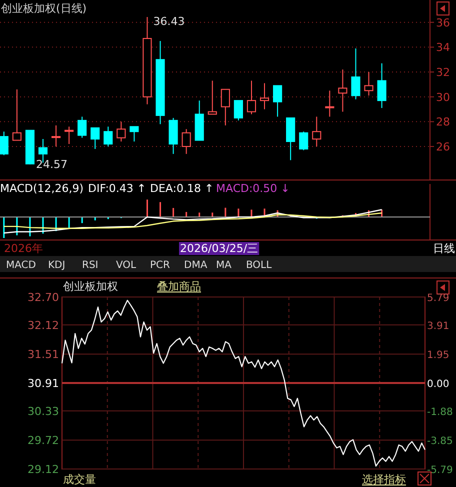  I want to click on text: 日线, so click(444, 248).